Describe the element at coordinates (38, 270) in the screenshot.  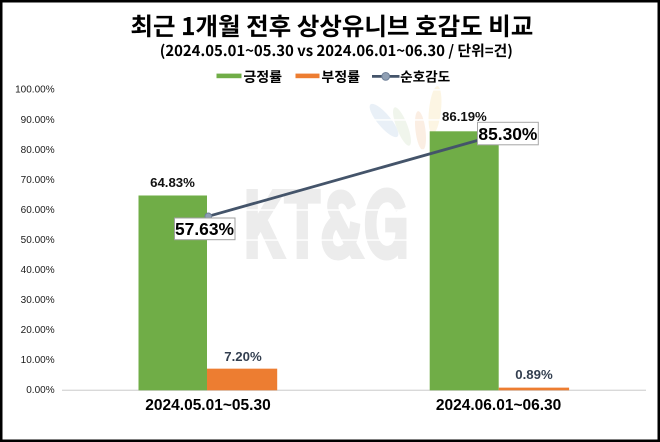
I see `svg-text: 40.00%` at that location.